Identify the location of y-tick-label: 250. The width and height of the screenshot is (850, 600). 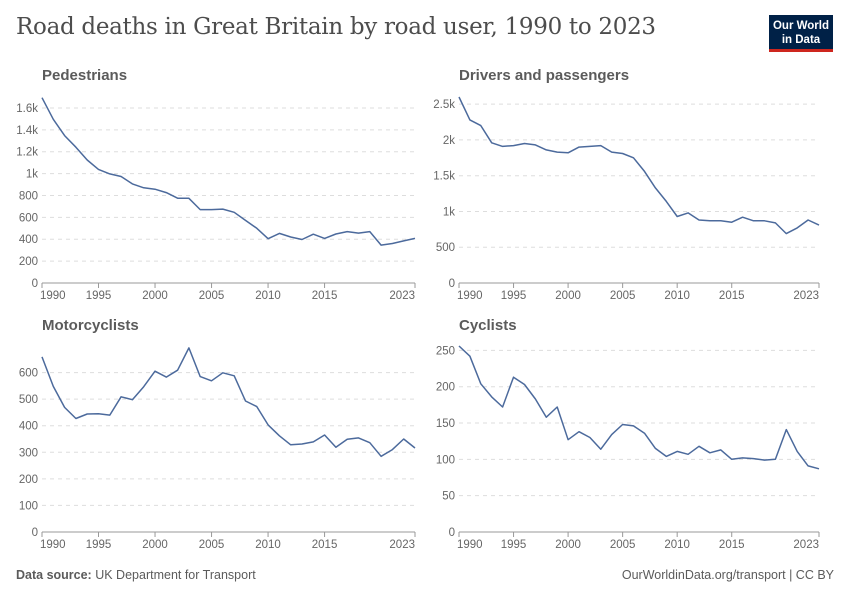
(445, 351).